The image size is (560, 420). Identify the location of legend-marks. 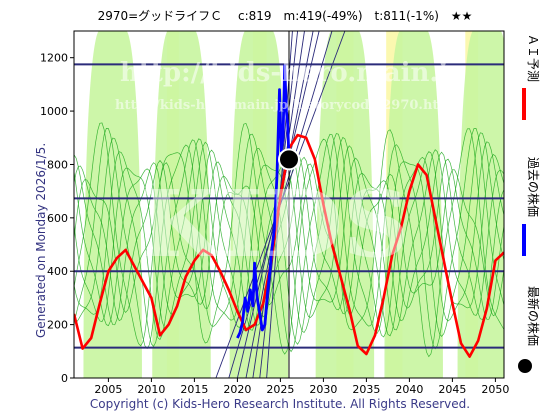
(525, 230).